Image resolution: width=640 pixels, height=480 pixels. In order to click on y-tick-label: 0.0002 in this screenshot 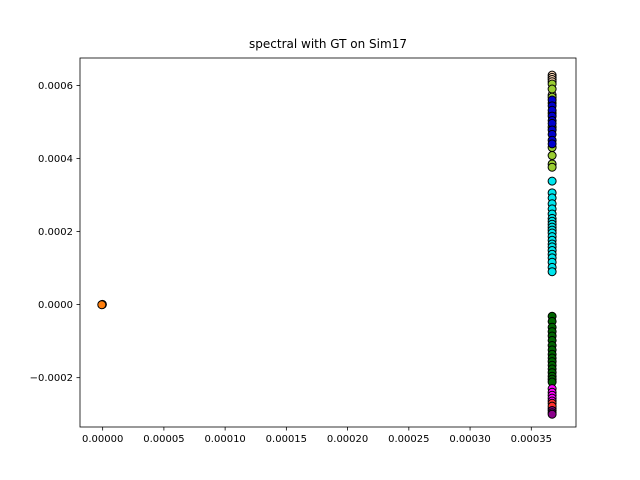, I will do `click(55, 232)`.